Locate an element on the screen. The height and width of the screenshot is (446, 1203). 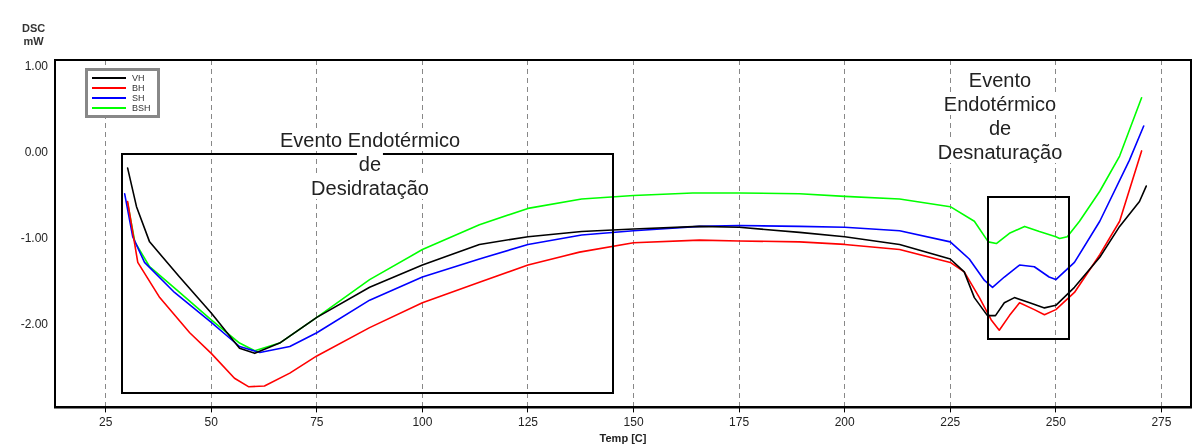
x-axis-title: Temp [C] is located at coordinates (623, 438).